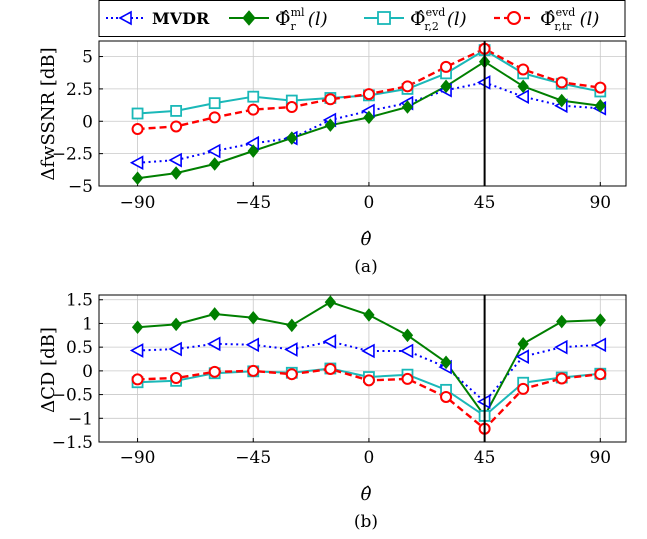  I want to click on legend-label-ml-main: Φ̂, so click(283, 19).